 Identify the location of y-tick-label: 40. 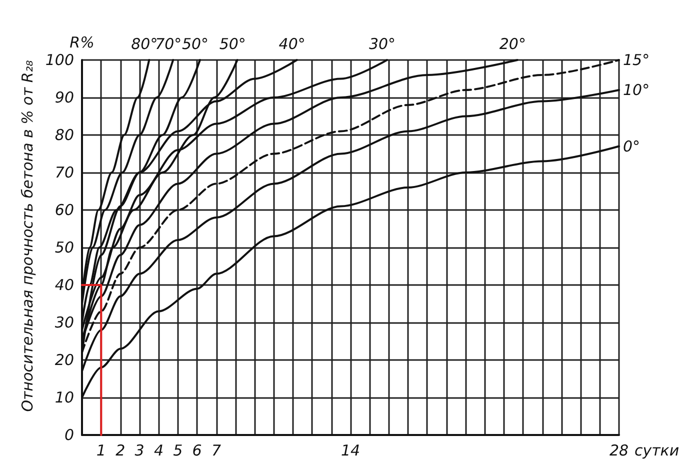
(64, 285).